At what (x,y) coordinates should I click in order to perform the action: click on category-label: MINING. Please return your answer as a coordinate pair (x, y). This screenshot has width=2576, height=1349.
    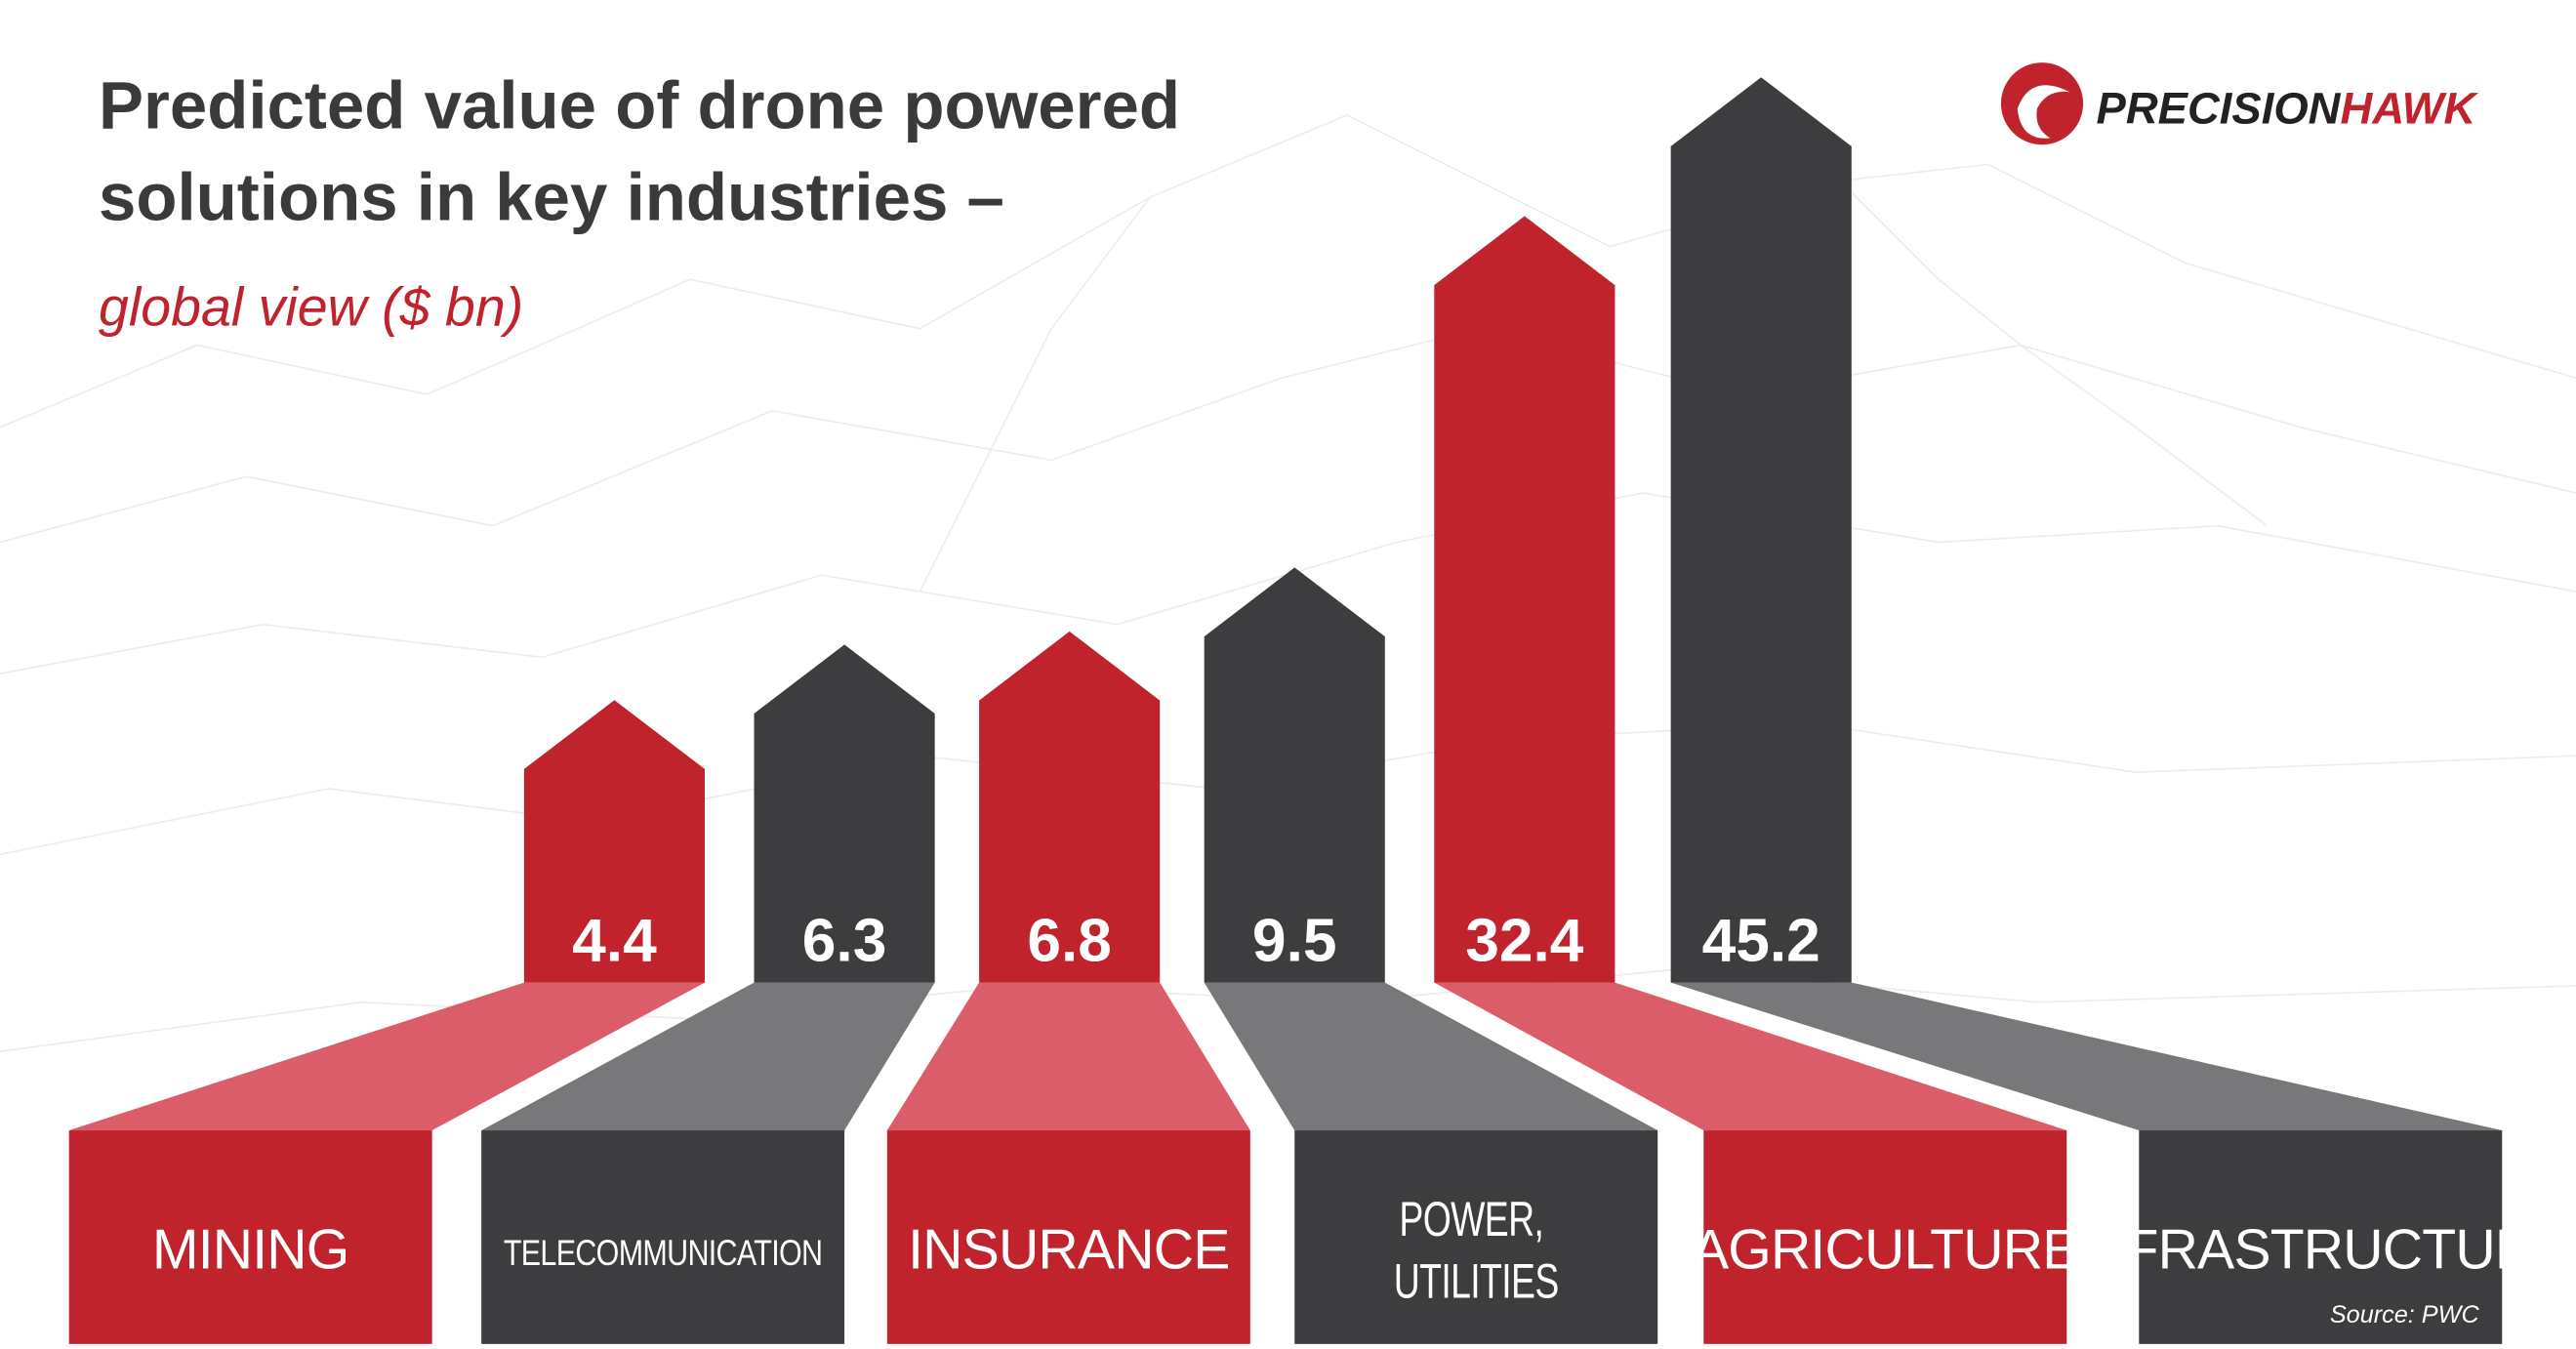
    Looking at the image, I should click on (251, 1249).